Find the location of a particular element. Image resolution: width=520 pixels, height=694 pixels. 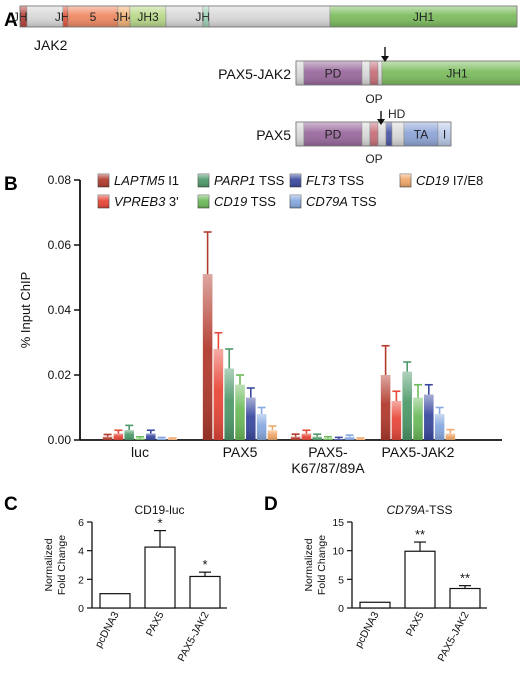

legend-entry: LAPTM5 I1 is located at coordinates (146, 180).